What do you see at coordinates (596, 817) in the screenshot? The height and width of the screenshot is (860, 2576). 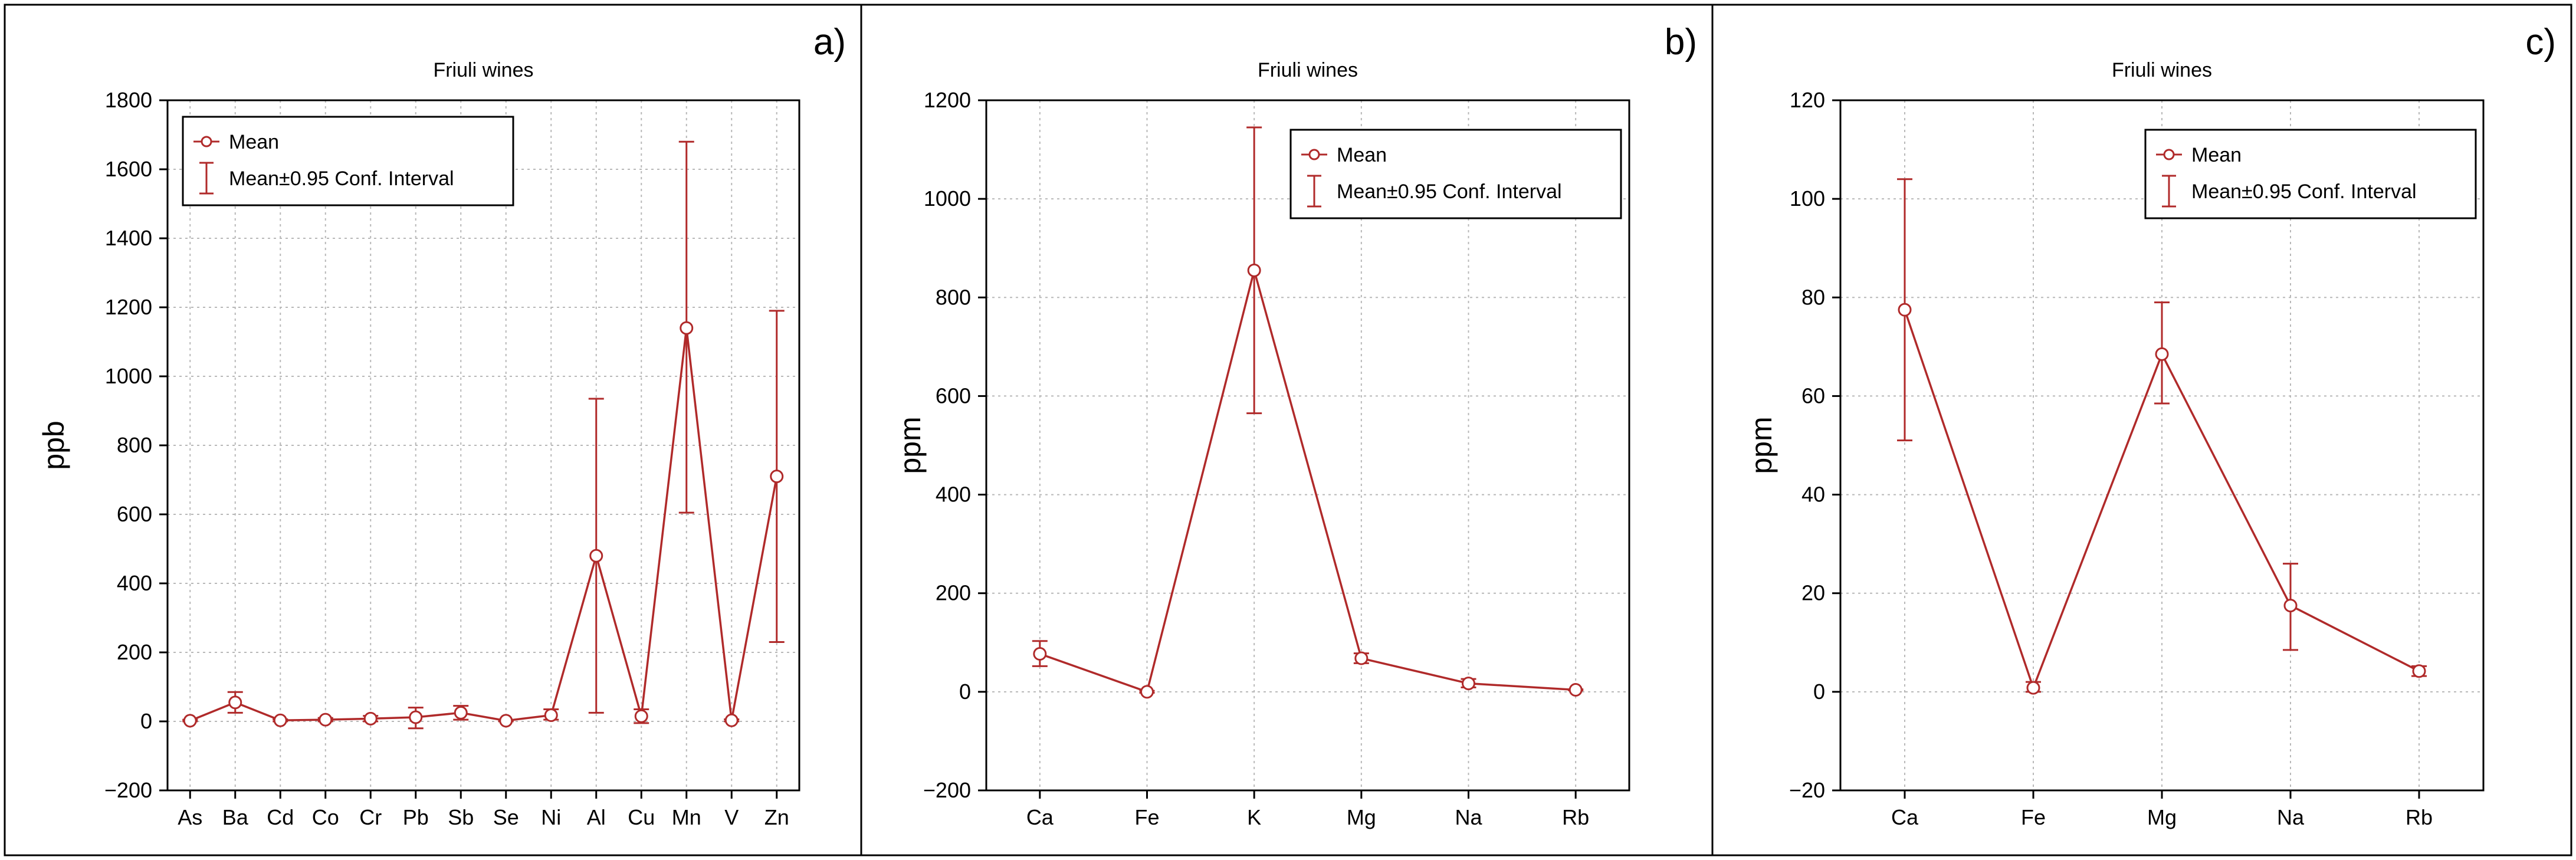 I see `x-tick-label: Al` at bounding box center [596, 817].